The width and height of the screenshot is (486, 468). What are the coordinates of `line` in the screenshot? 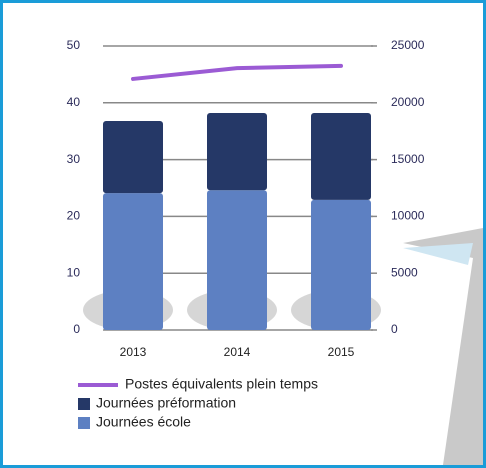 It's located at (237, 72).